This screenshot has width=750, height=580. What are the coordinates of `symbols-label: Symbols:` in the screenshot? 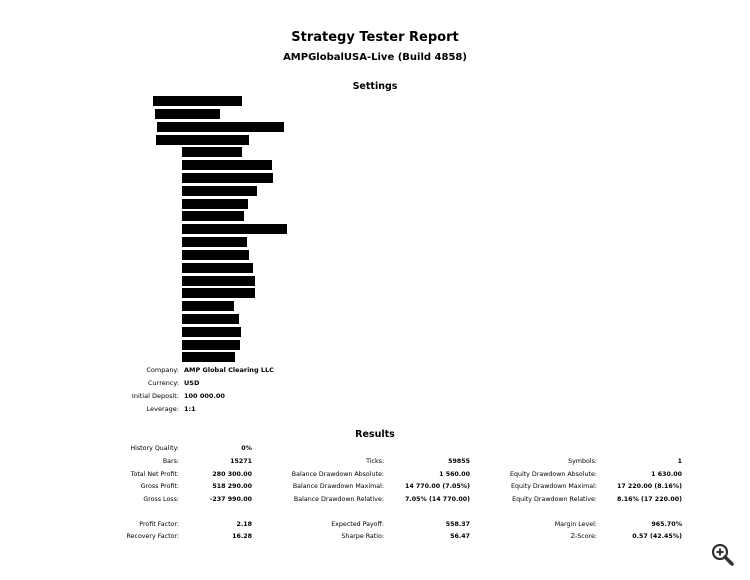 It's located at (582, 461).